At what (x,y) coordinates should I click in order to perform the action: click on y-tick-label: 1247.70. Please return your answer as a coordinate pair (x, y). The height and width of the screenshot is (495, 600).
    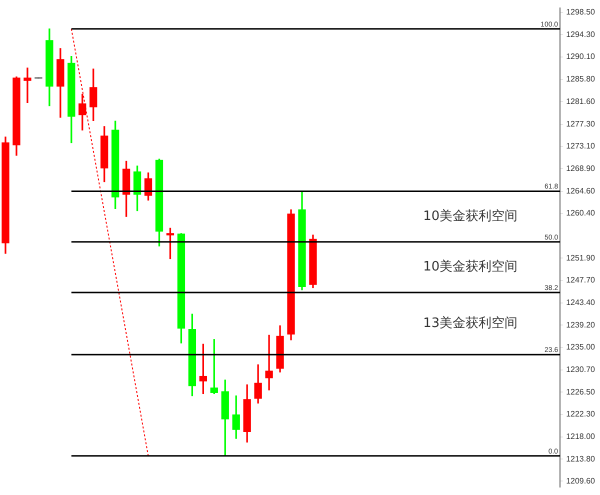
    Looking at the image, I should click on (581, 280).